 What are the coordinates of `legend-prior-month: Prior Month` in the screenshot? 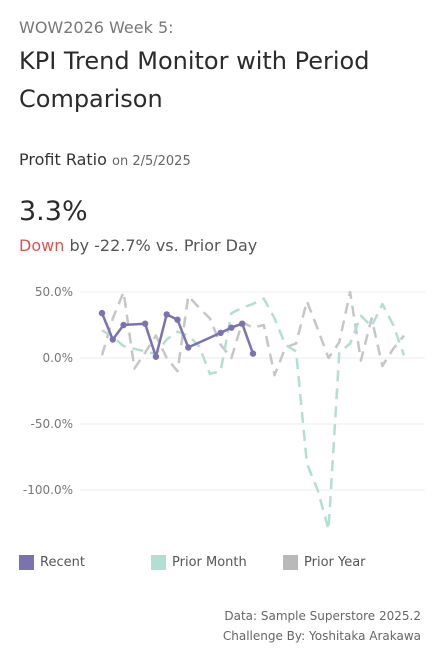 It's located at (199, 562).